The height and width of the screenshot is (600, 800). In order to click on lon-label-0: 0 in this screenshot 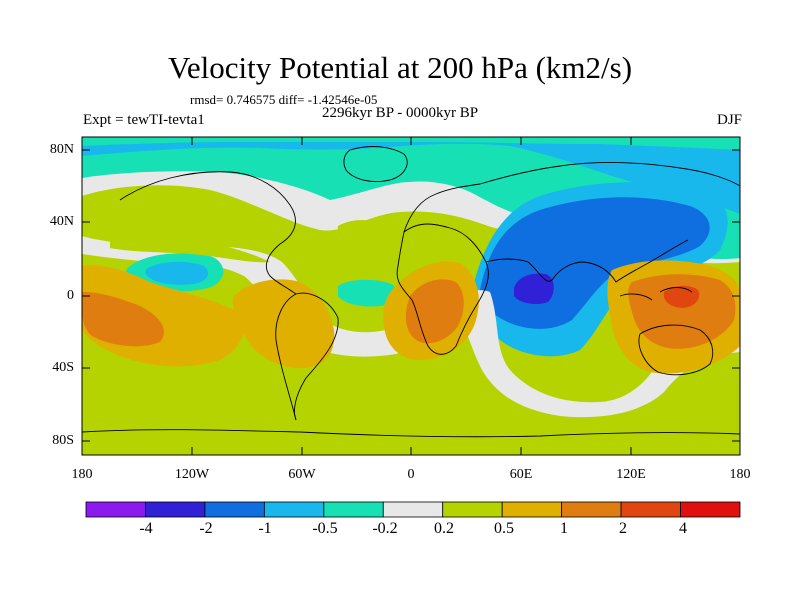, I will do `click(411, 474)`.